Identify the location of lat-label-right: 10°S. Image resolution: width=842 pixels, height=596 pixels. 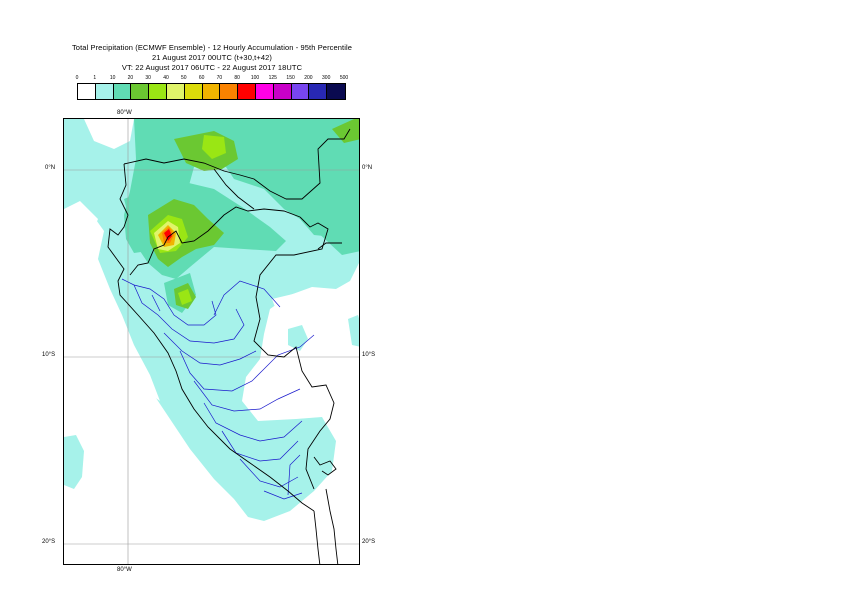
(369, 355).